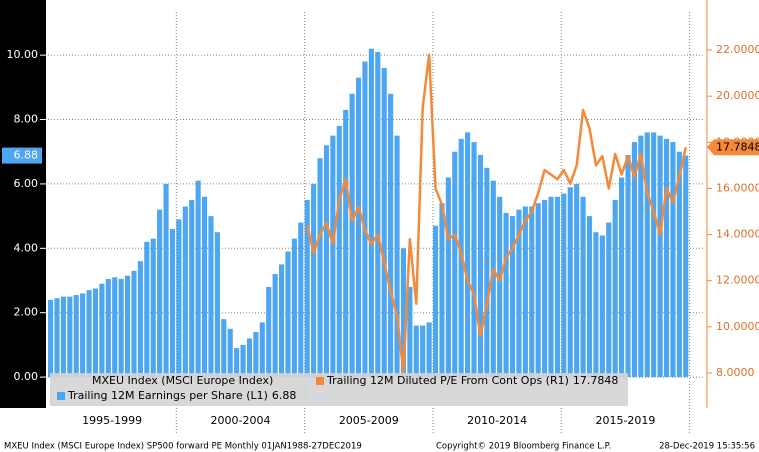 Image resolution: width=759 pixels, height=452 pixels. Describe the element at coordinates (112, 420) in the screenshot. I see `period-label: 1995-1999` at that location.